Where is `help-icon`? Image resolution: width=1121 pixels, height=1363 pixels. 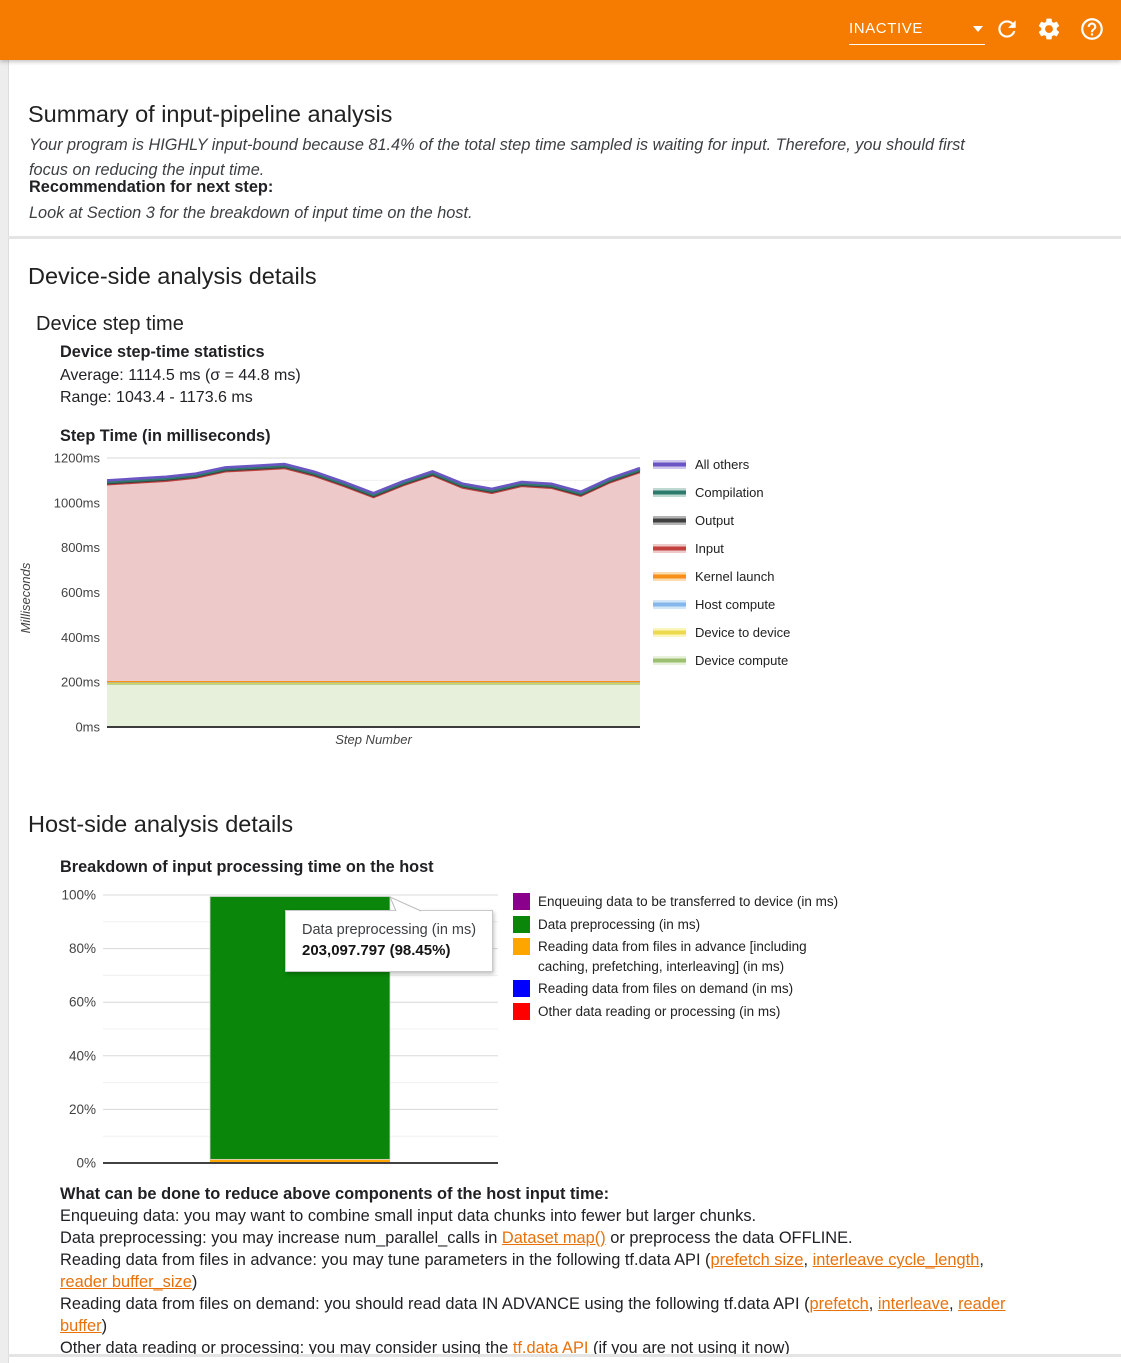
help-icon is located at coordinates (1092, 32).